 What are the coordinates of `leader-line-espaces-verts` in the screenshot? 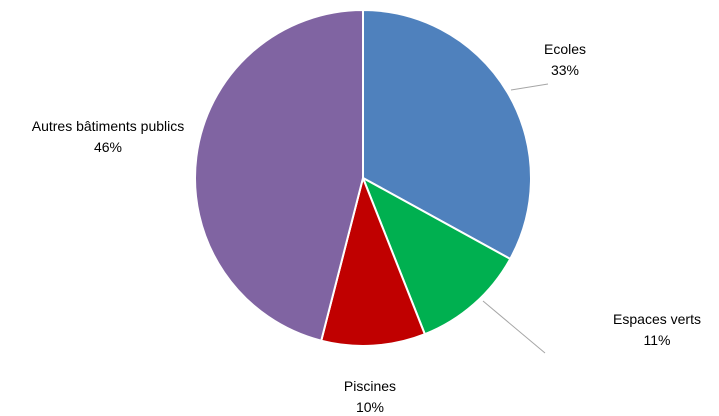 It's located at (514, 327).